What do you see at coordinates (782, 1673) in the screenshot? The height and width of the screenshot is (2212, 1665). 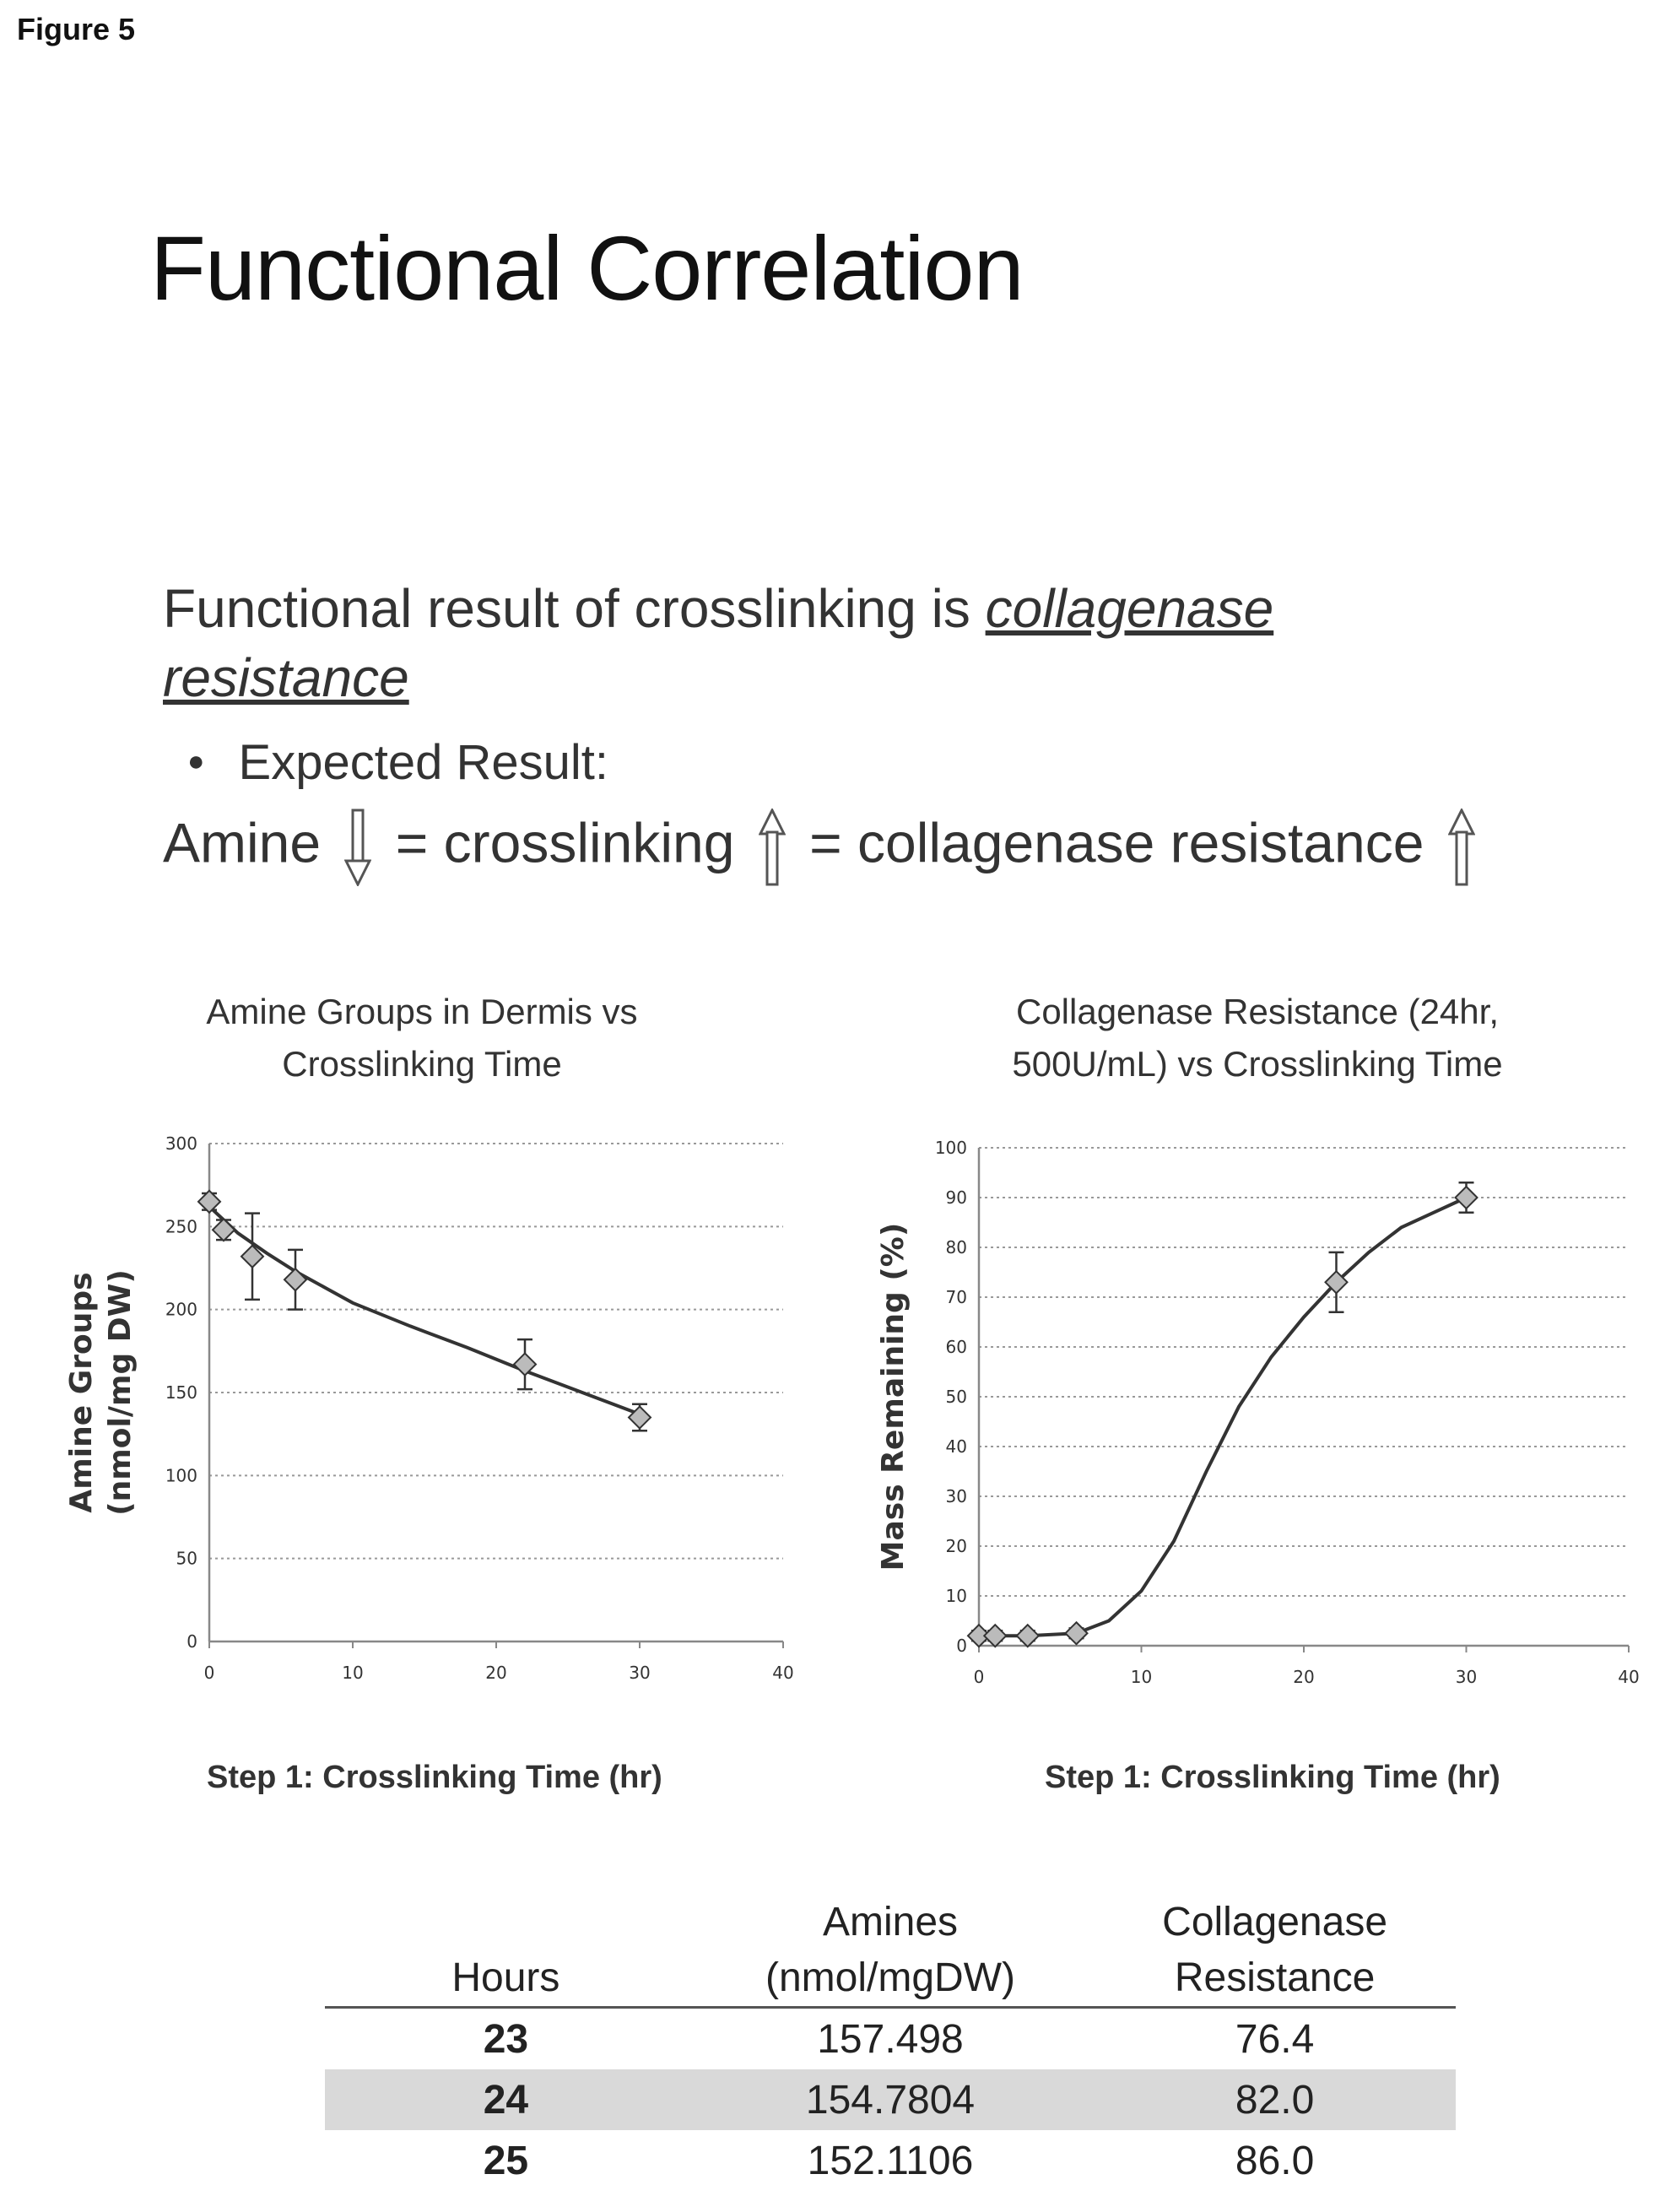 I see `chart1-x-tick-label: 40` at bounding box center [782, 1673].